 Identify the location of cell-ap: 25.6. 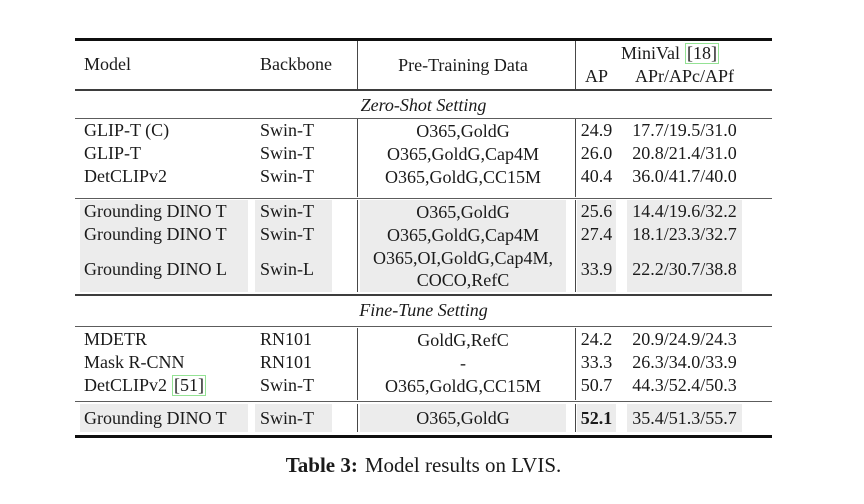
(596, 211).